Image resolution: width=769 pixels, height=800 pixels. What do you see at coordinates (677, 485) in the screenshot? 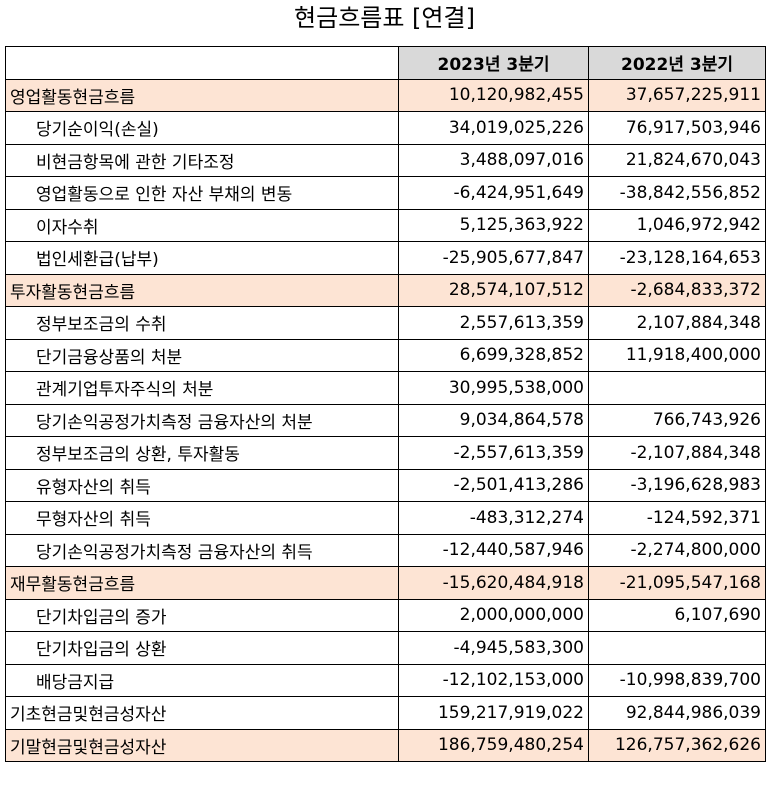
I see `value-2022-q3: -3,196,628,983` at bounding box center [677, 485].